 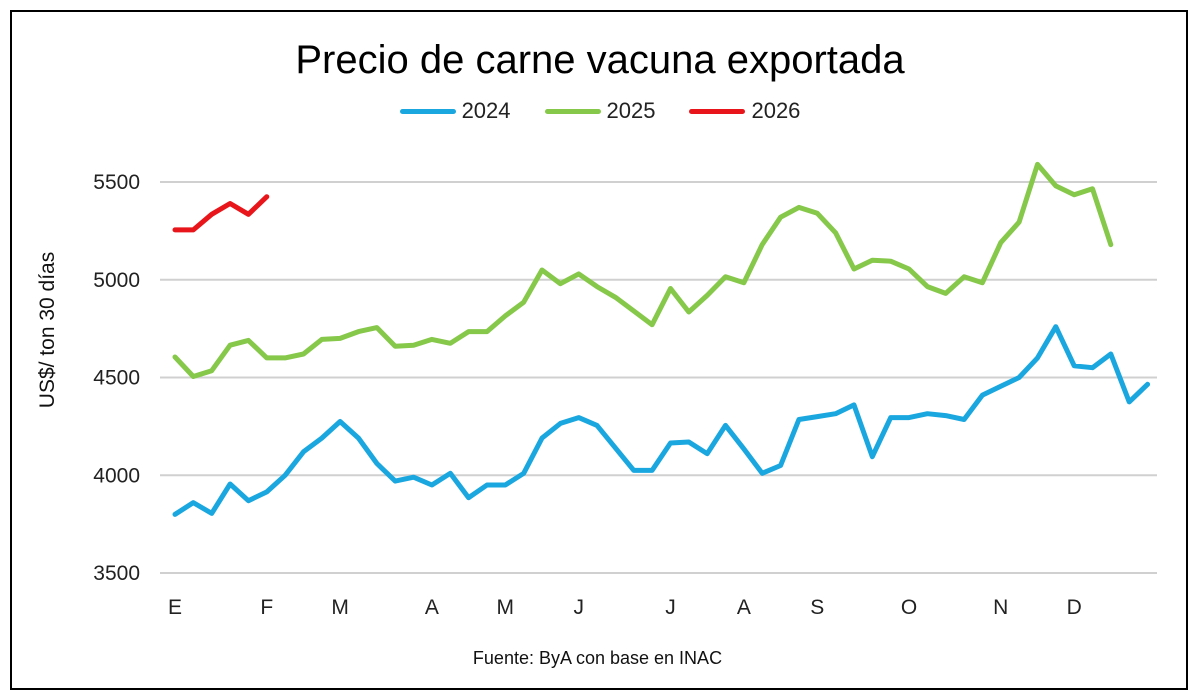 What do you see at coordinates (116, 182) in the screenshot?
I see `y-tick-label: 5500` at bounding box center [116, 182].